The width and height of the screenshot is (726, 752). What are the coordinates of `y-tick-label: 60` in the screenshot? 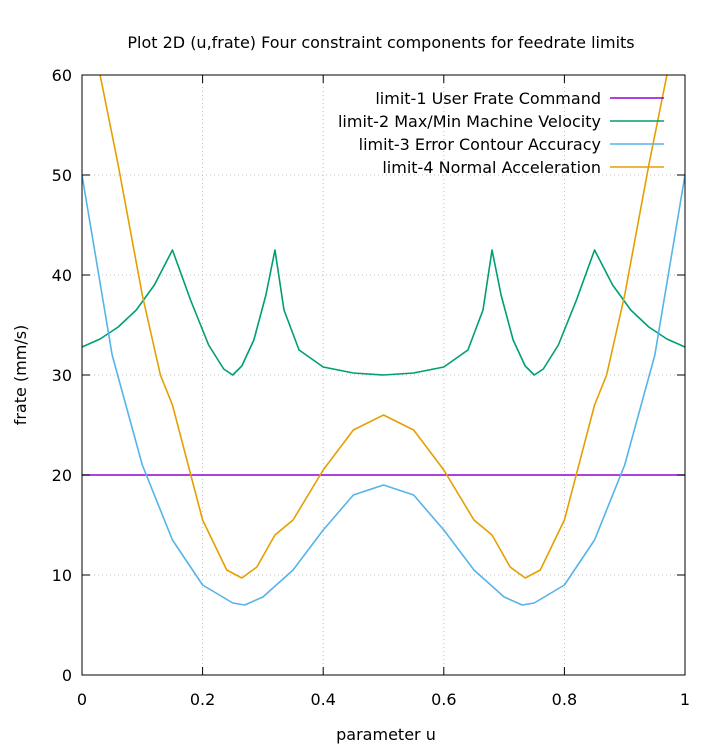 It's located at (62, 75).